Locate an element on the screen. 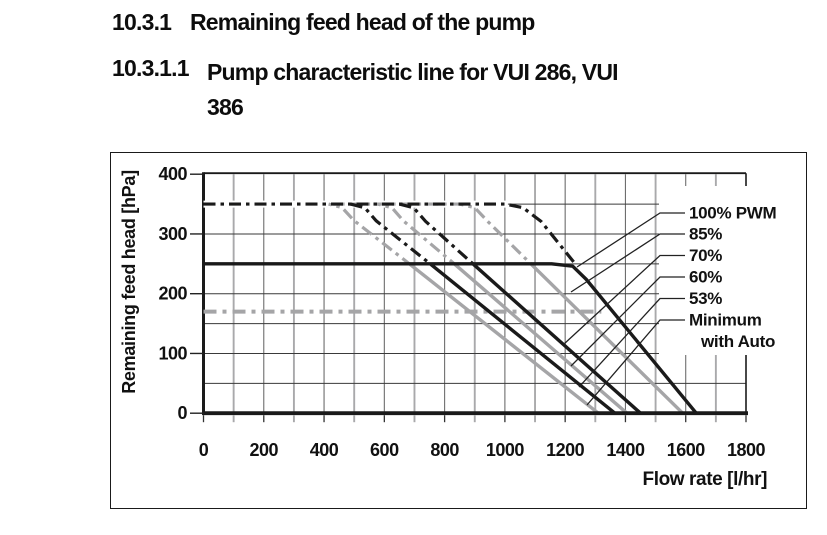 The image size is (827, 535). curve-70- is located at coordinates (557, 338).